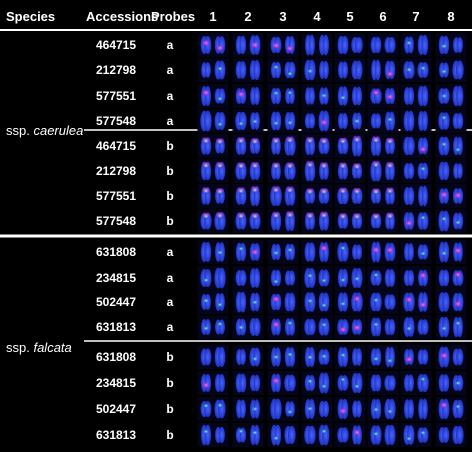 This screenshot has height=452, width=472. What do you see at coordinates (169, 171) in the screenshot?
I see `probe-label: b` at bounding box center [169, 171].